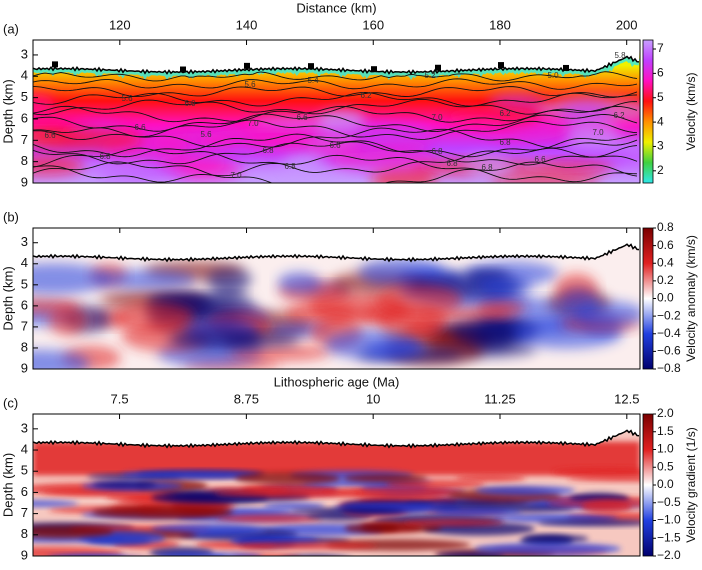 Image resolution: width=702 pixels, height=570 pixels. I want to click on contour-label: 6.2, so click(505, 113).